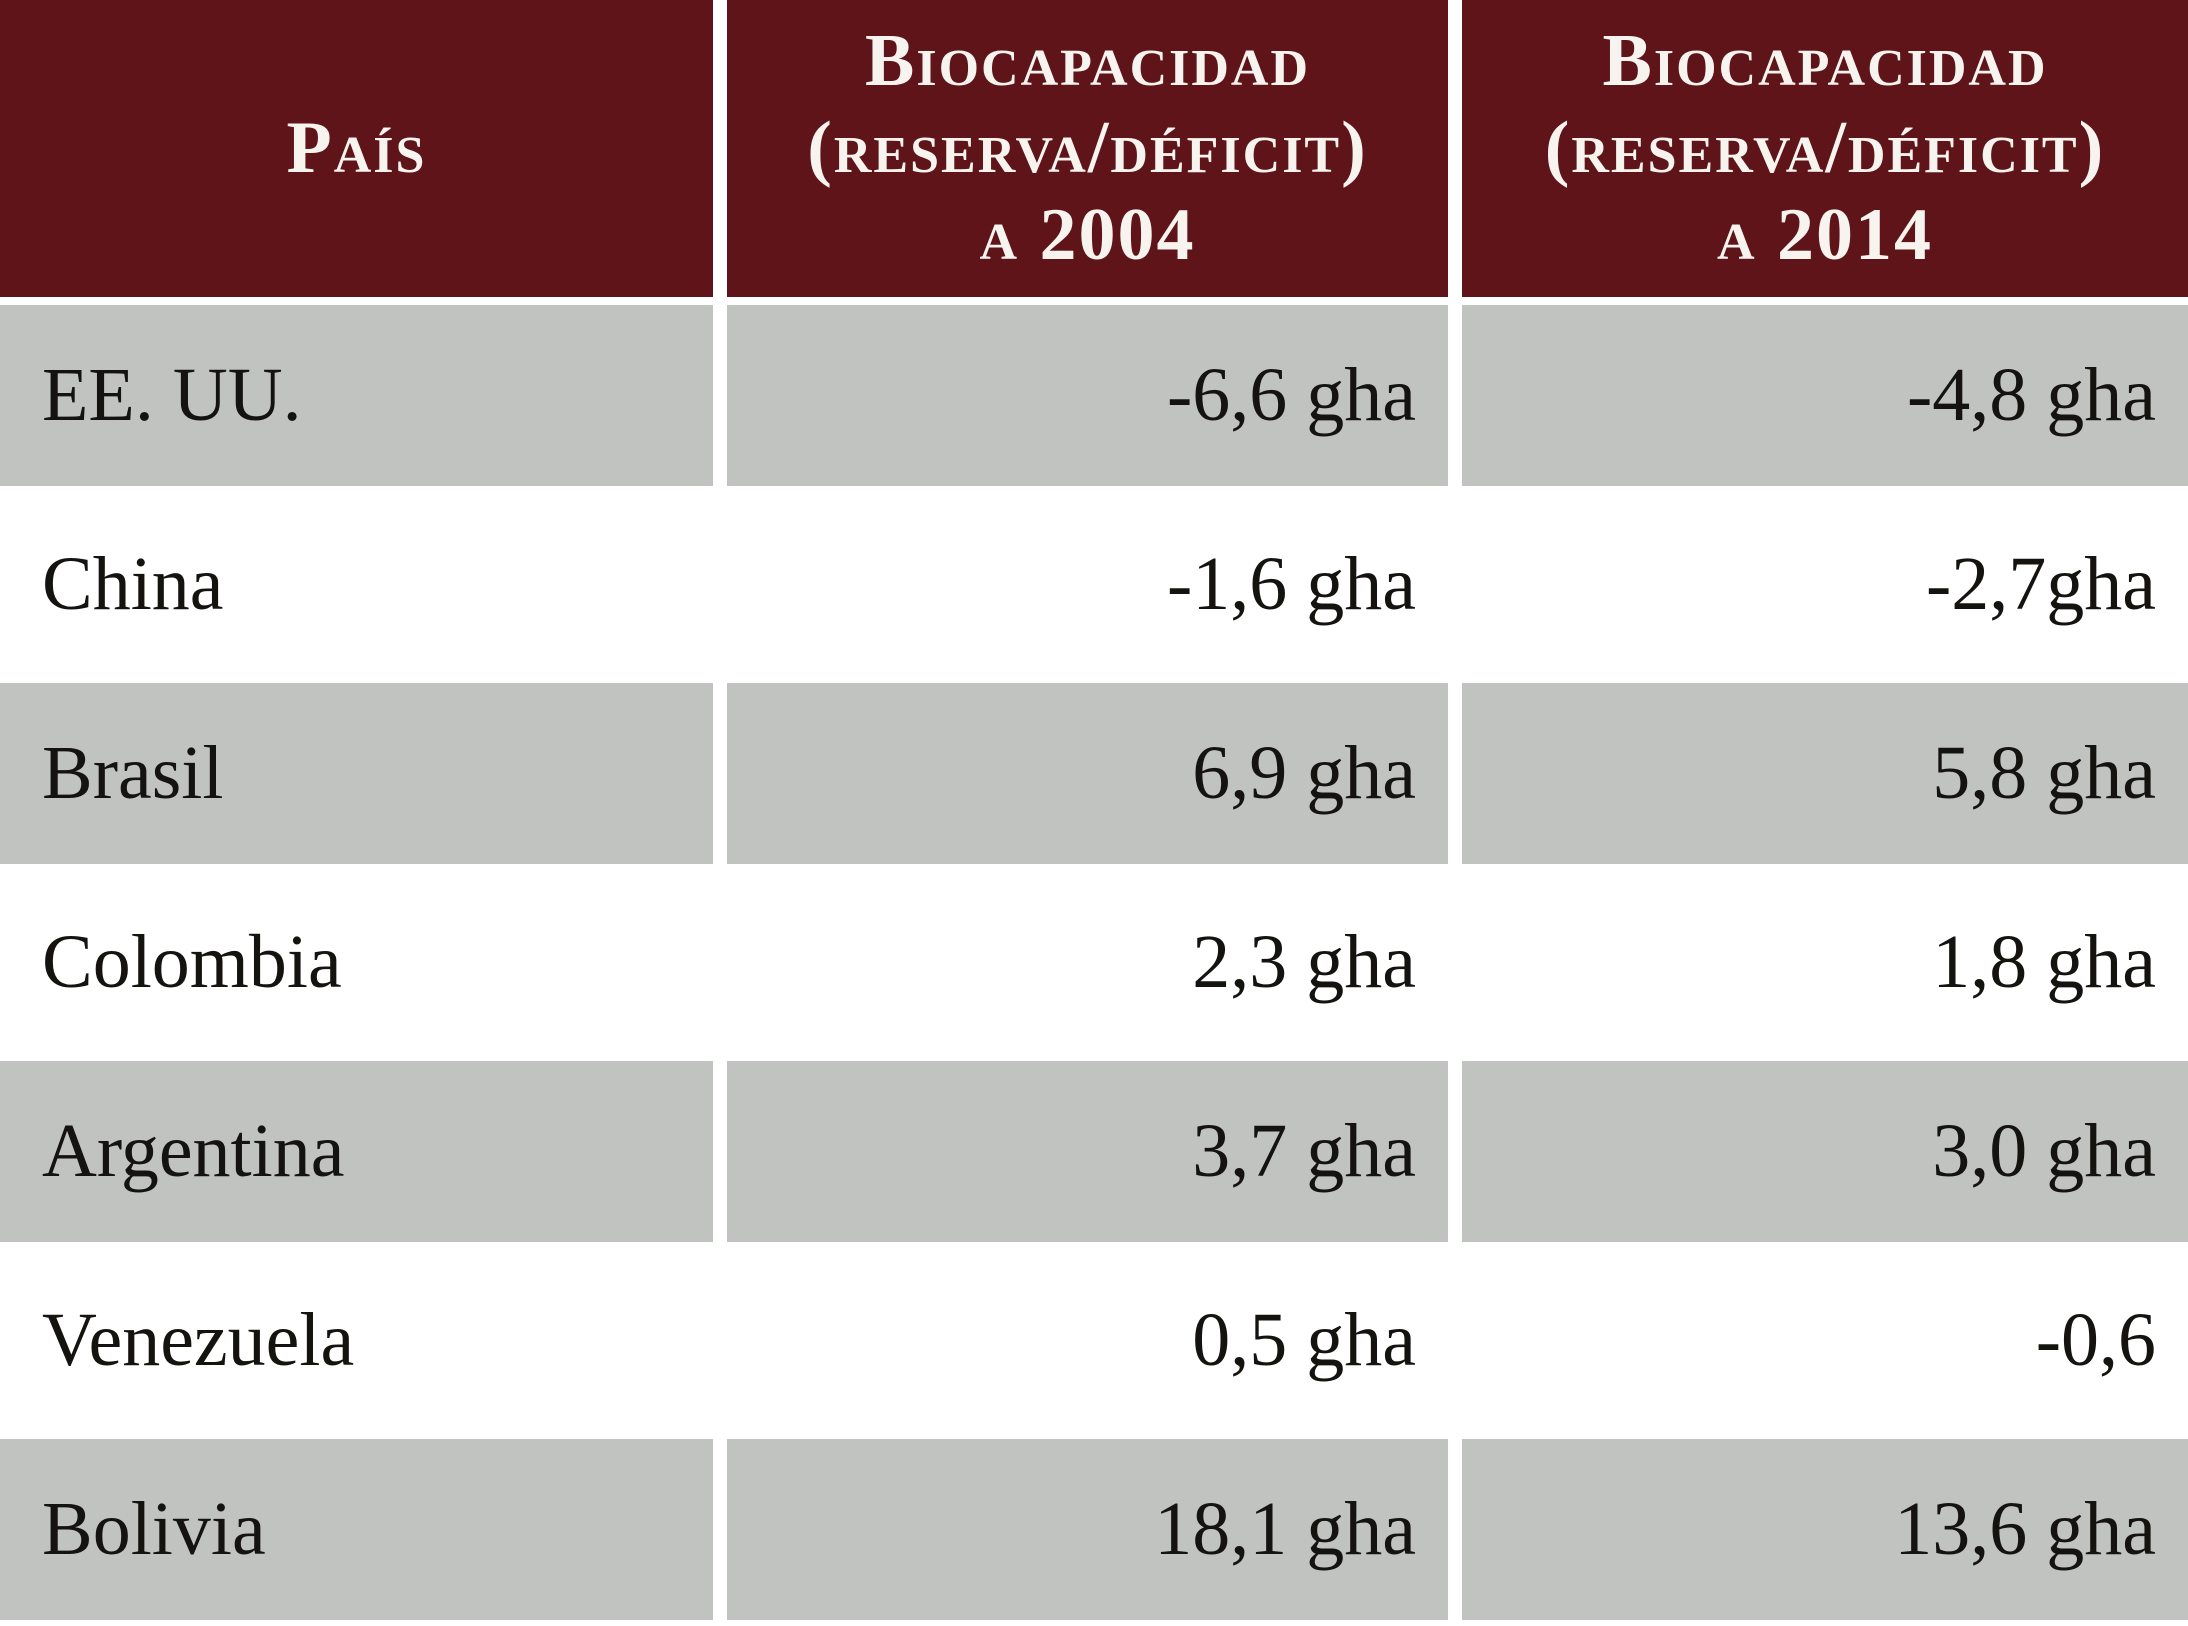  I want to click on row-argentina-country: Argentina, so click(356, 1151).